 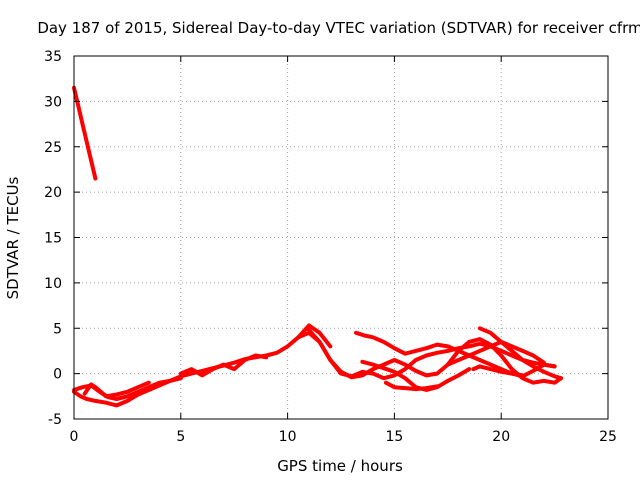 I want to click on x-tick-label: 25, so click(x=608, y=437).